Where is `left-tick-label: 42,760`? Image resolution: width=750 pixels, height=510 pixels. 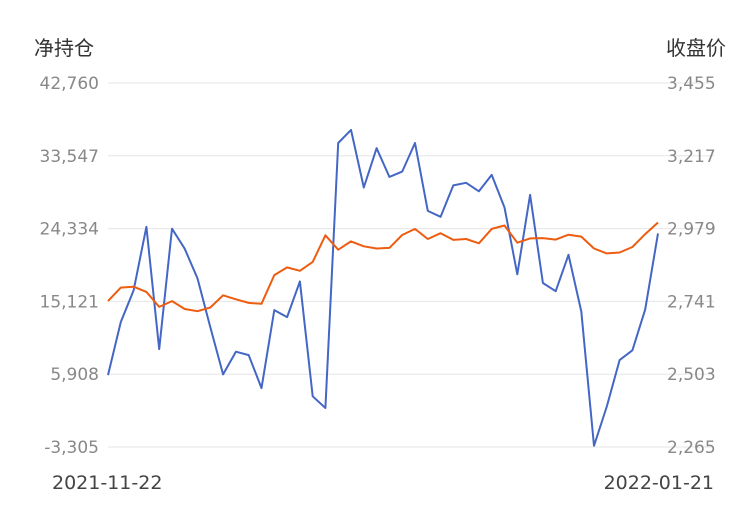
left-tick-label: 42,760 is located at coordinates (69, 84).